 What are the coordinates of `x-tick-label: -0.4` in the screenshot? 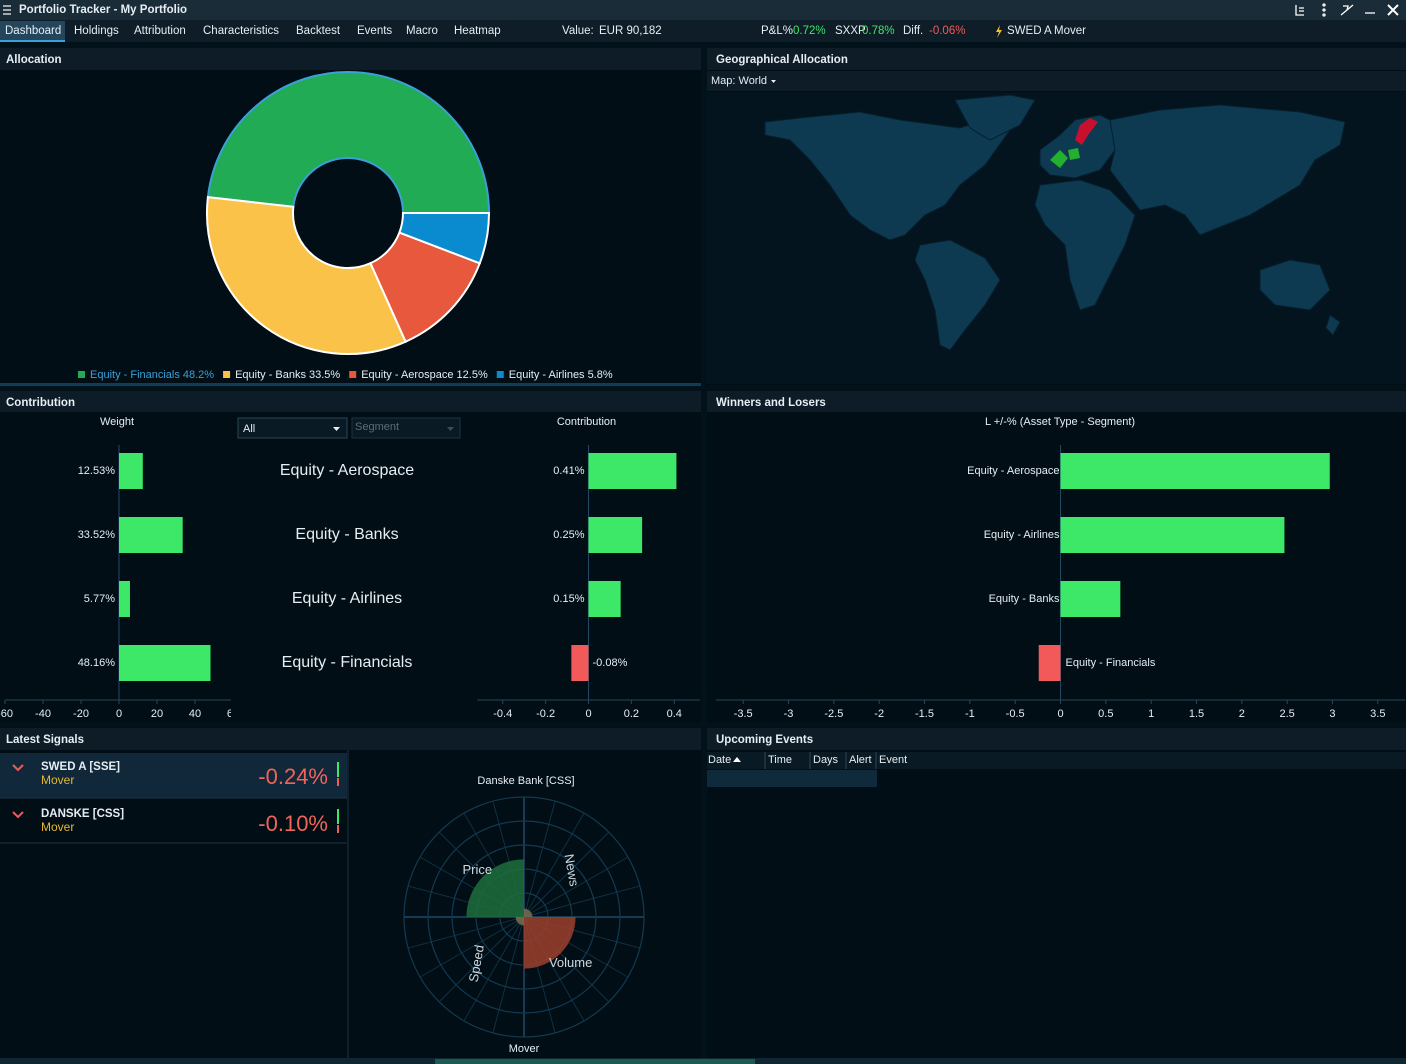 It's located at (502, 714).